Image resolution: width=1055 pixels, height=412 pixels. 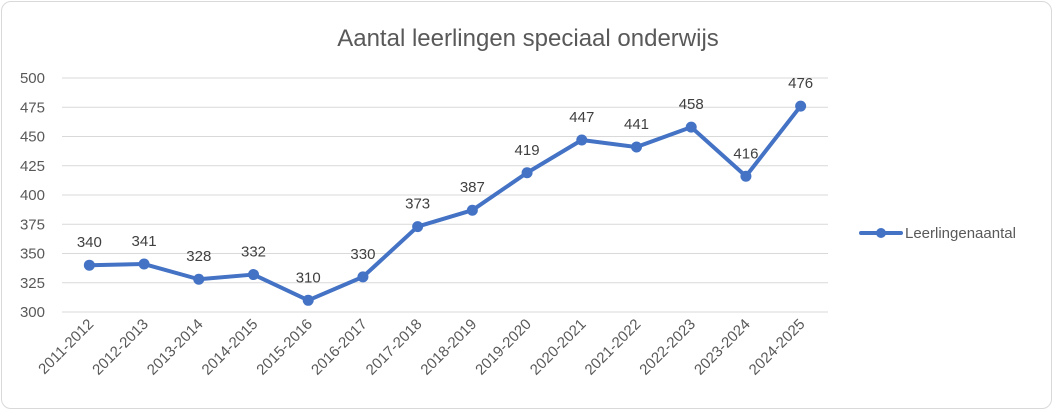 I want to click on data-label: 340, so click(x=89, y=242).